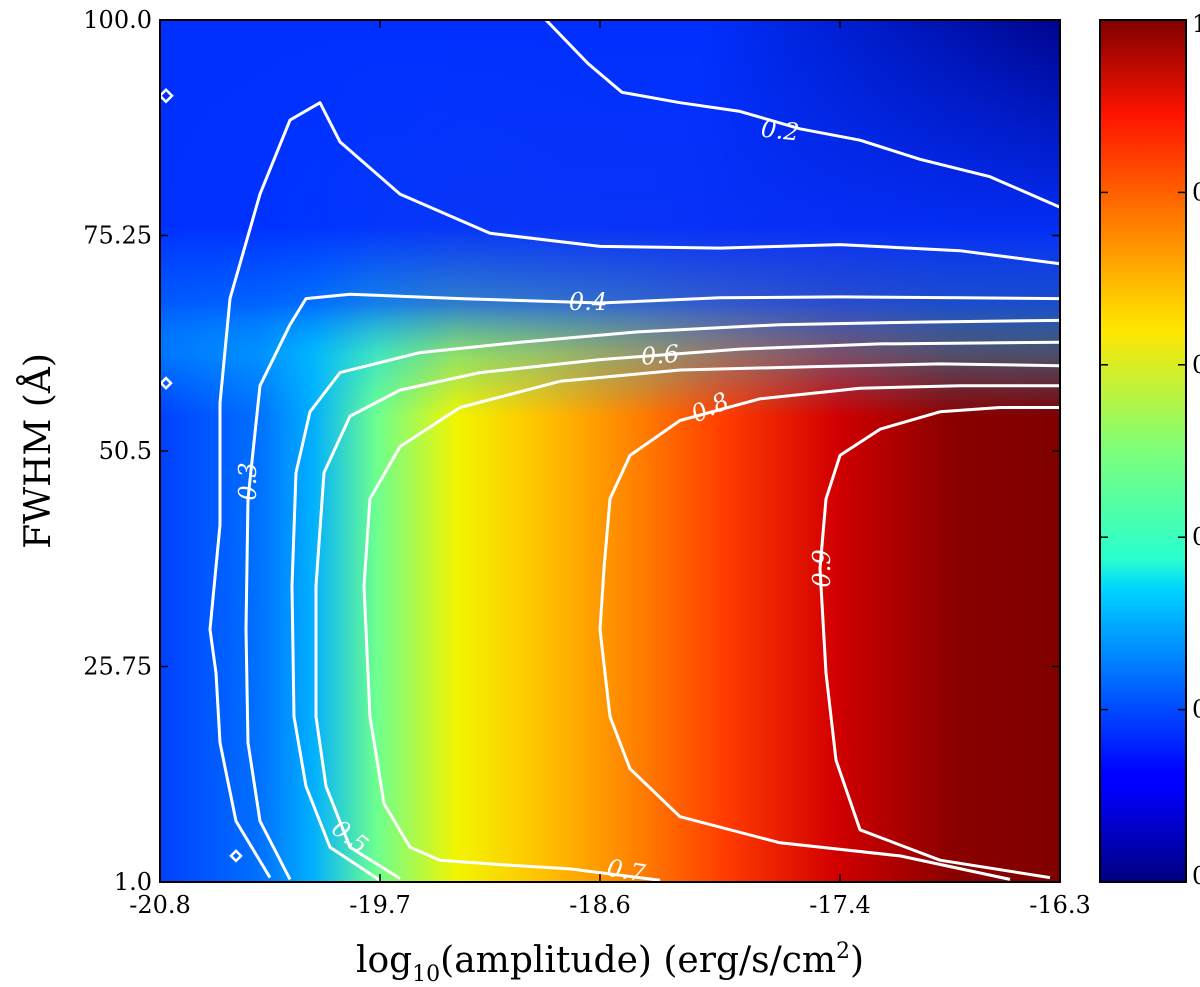 The width and height of the screenshot is (1200, 987). I want to click on y-tick-label: 100.0, so click(117, 20).